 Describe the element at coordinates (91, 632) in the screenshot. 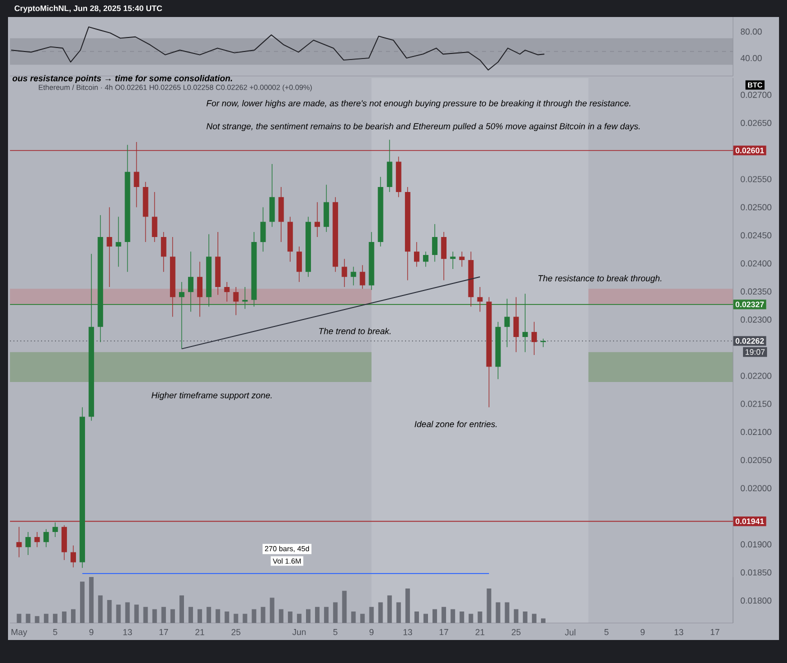

I see `x-tick-label: 9` at that location.